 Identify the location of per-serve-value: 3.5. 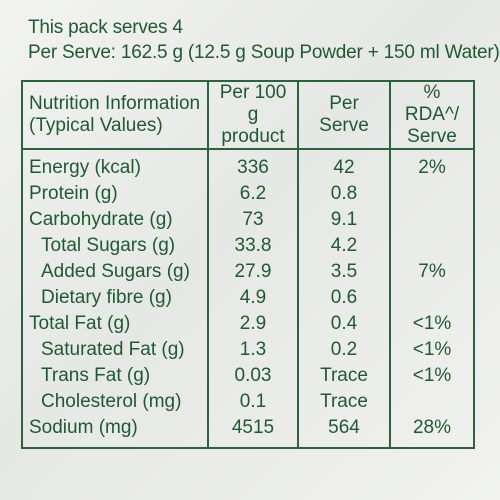
(344, 272).